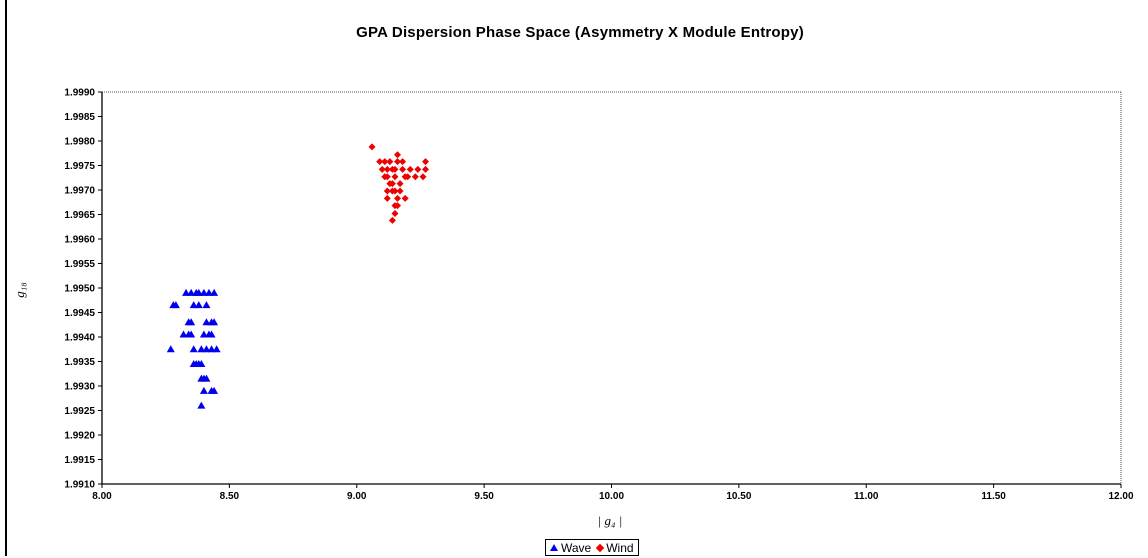  I want to click on y-tick-label: 1.9930, so click(79, 387).